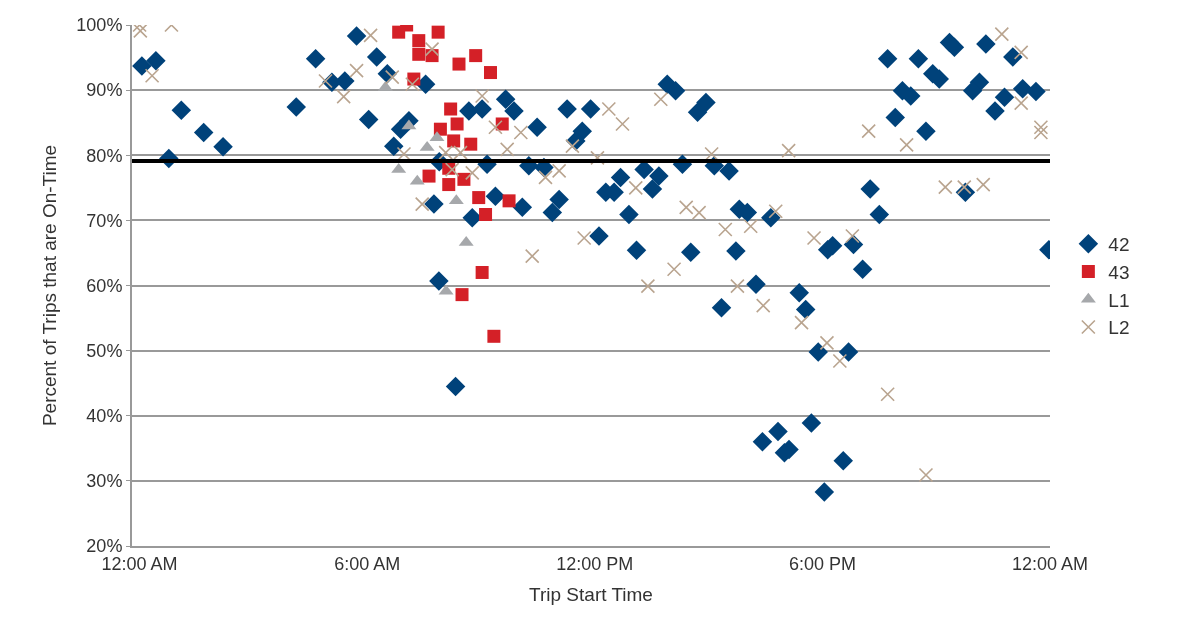 The image size is (1200, 633). I want to click on legend-label: 43, so click(1119, 272).